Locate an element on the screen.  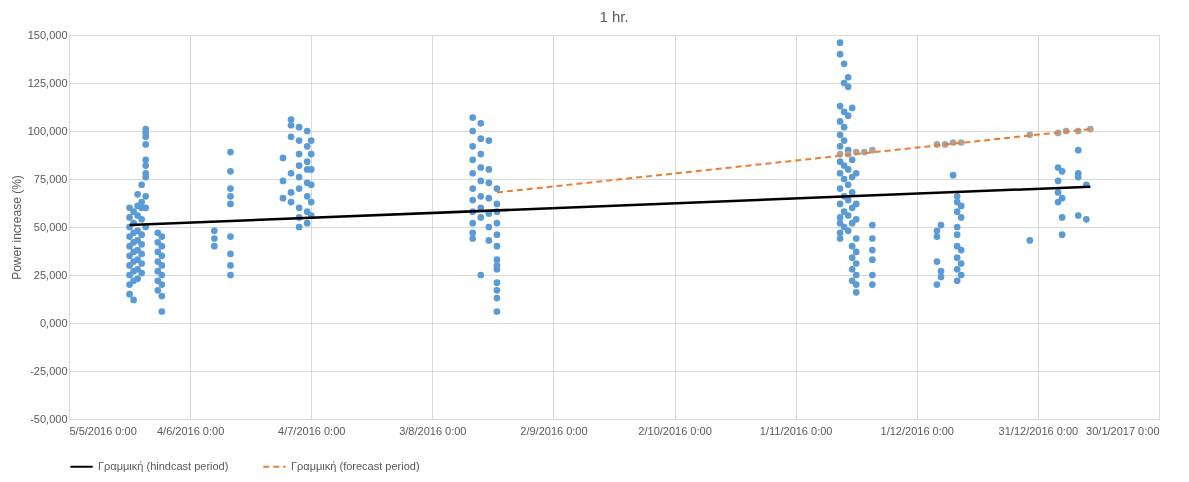
y-tick-label: 50,000 is located at coordinates (50, 226).